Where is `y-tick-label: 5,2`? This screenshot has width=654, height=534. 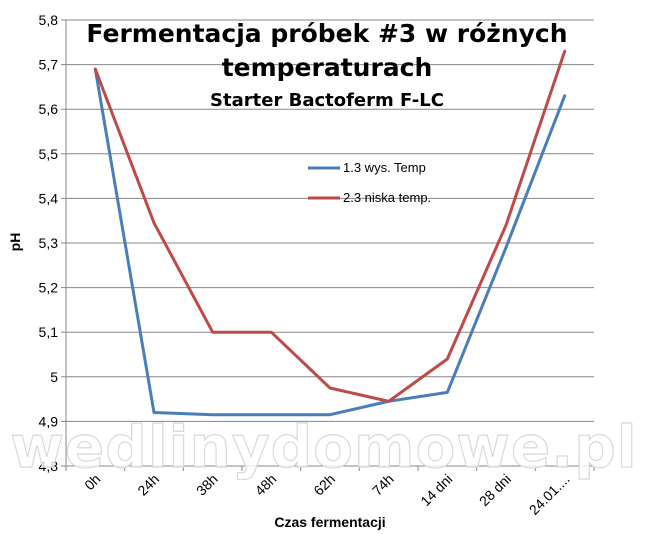
y-tick-label: 5,2 is located at coordinates (49, 288).